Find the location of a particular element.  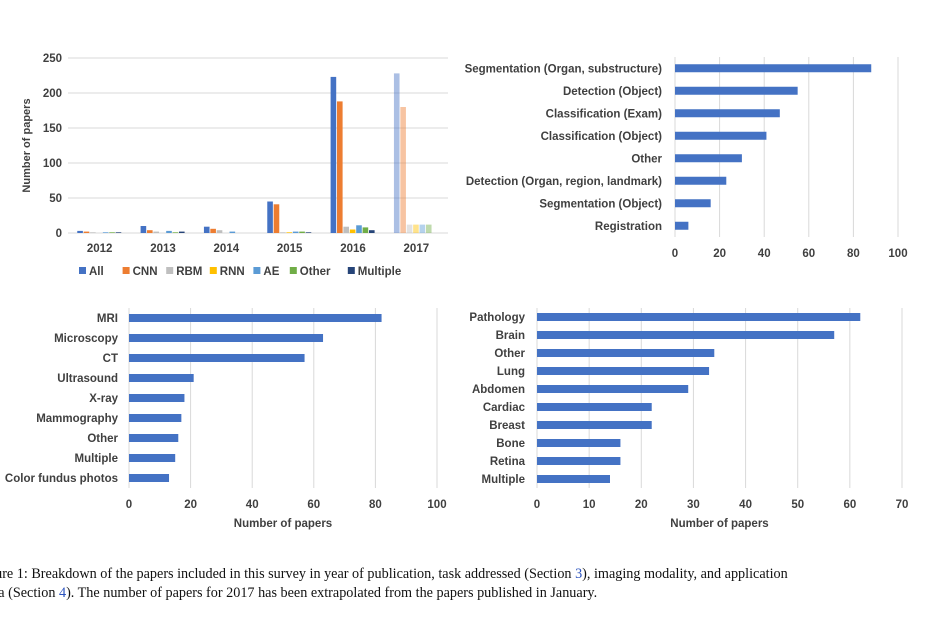

legend-entry: CNN is located at coordinates (145, 272).